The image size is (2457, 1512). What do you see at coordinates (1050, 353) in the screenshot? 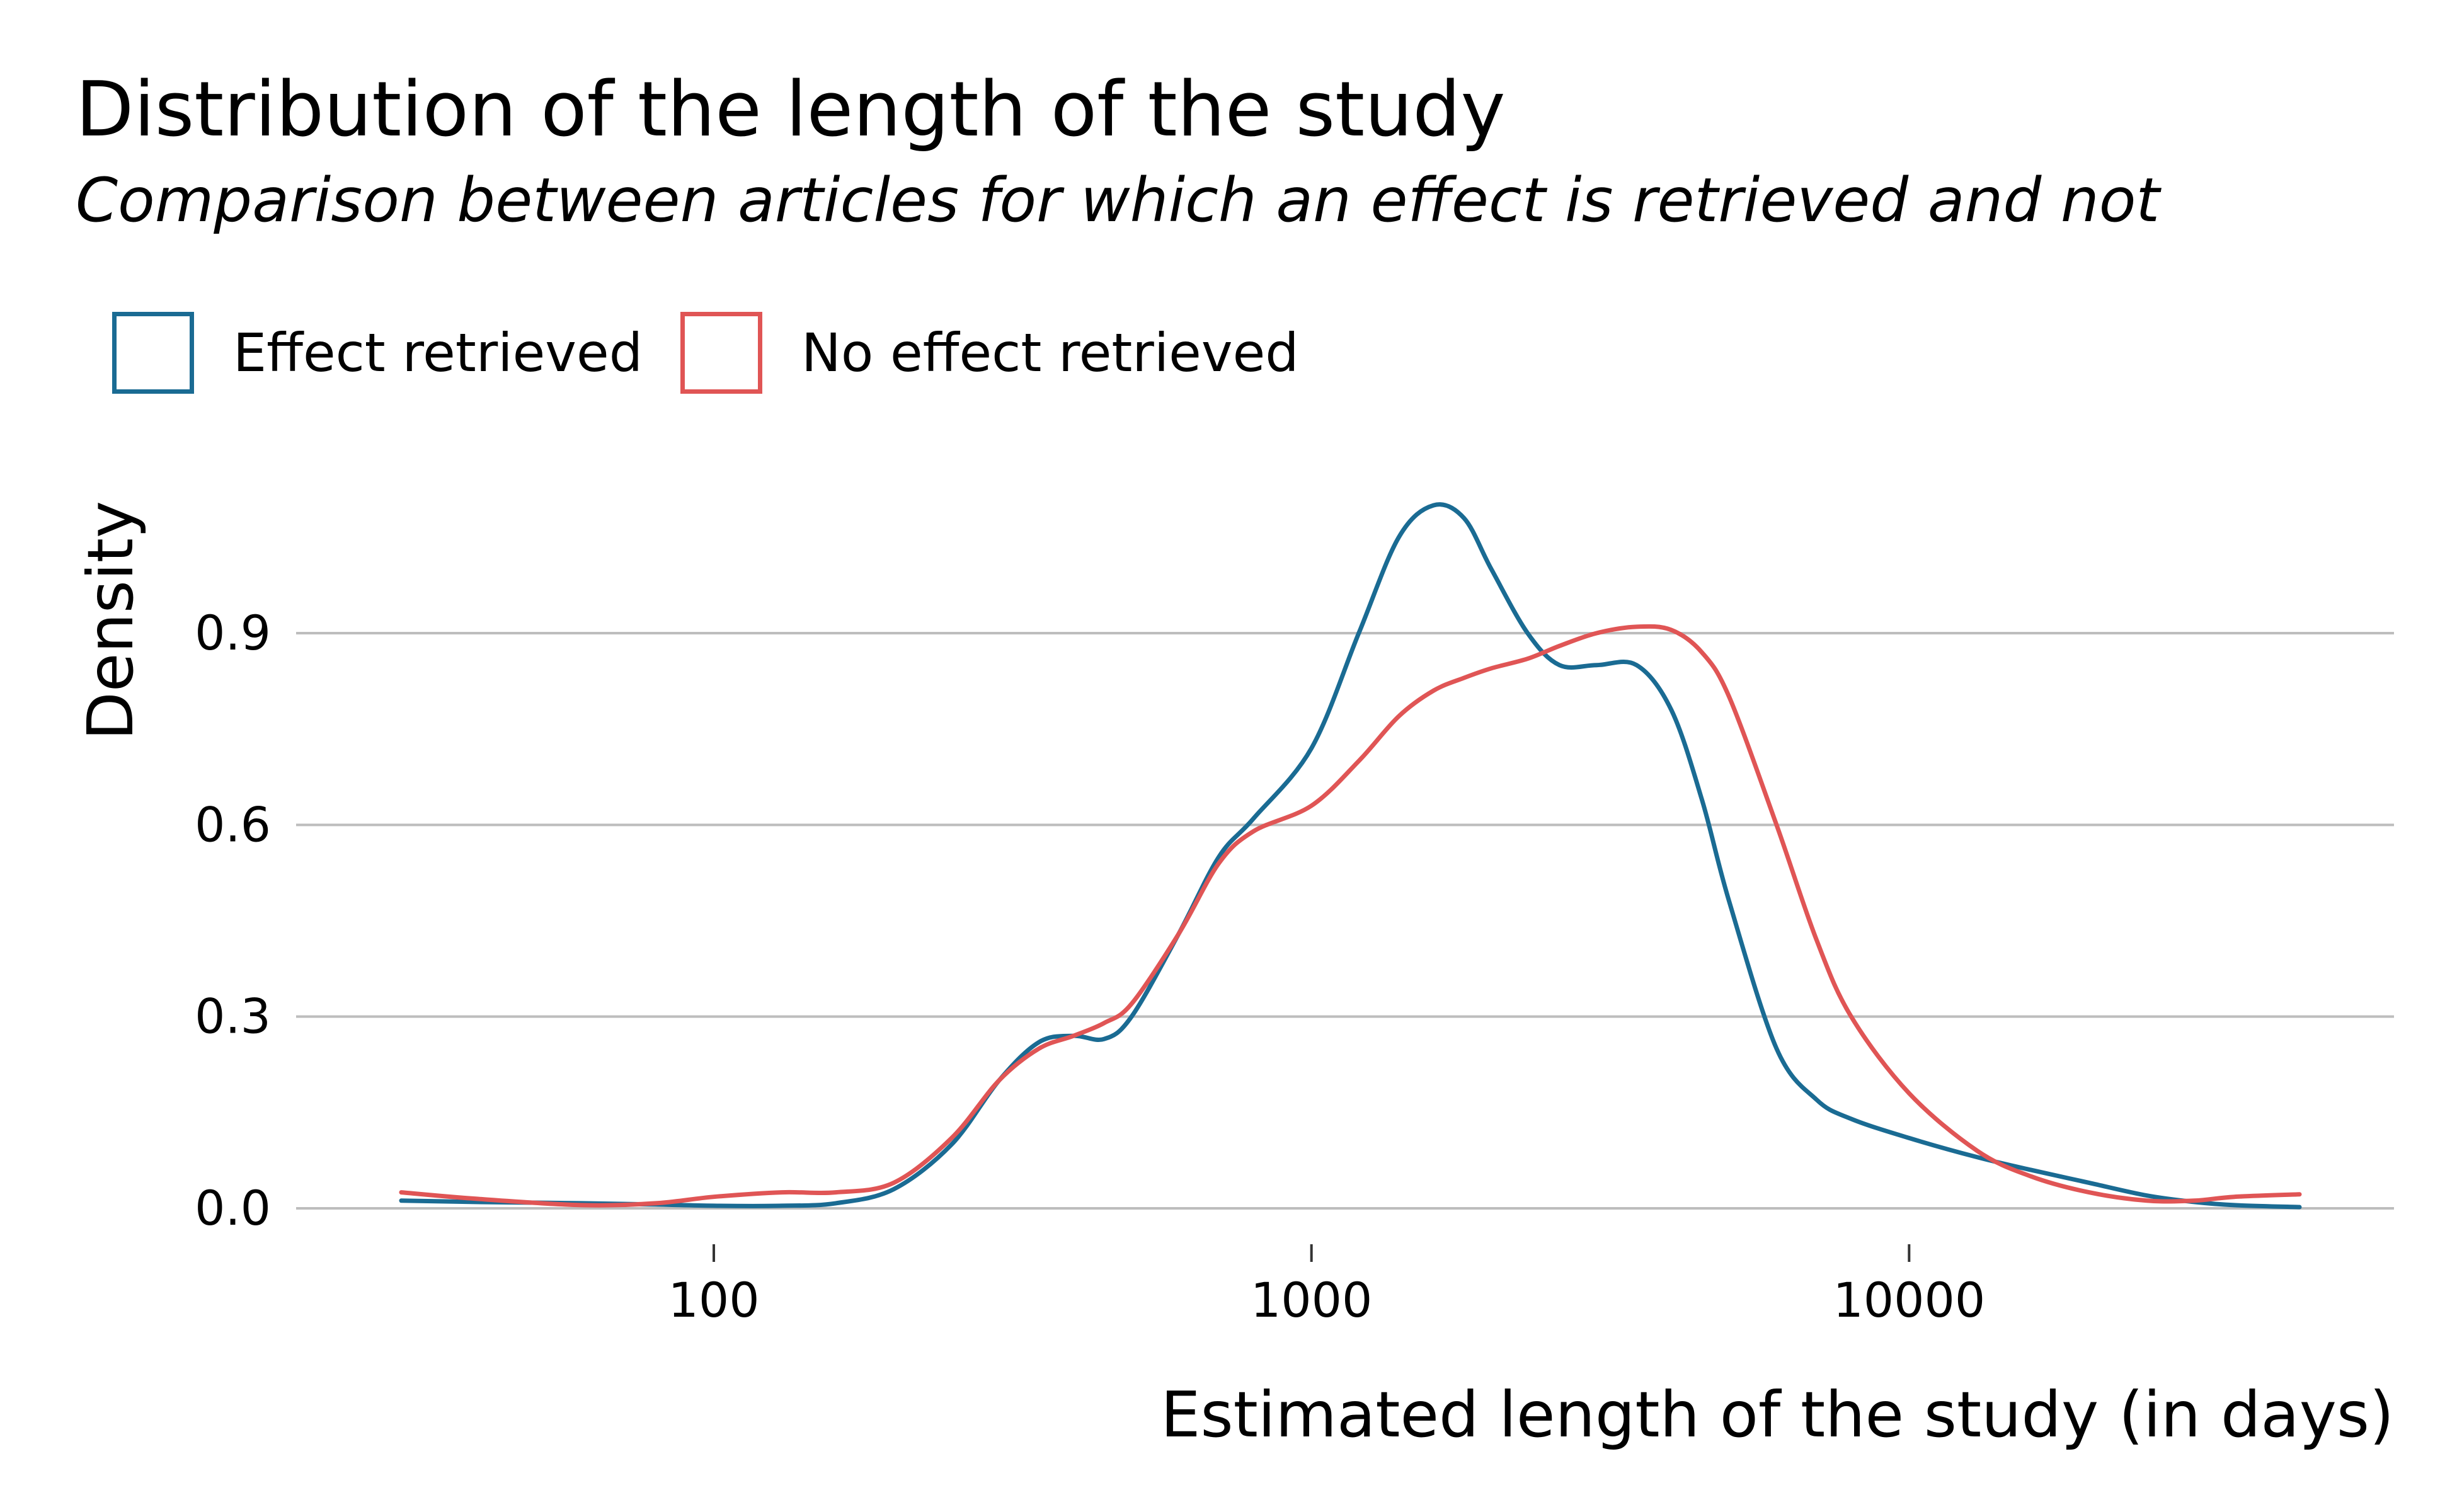
I see `legend-label-no-effect-retrieved: No effect retrieved` at bounding box center [1050, 353].